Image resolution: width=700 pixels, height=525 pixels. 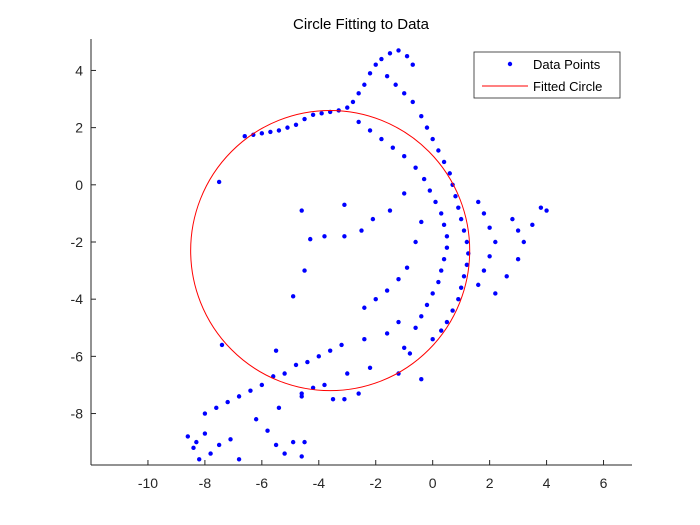 What do you see at coordinates (361, 24) in the screenshot?
I see `chart-title: Circle Fitting to Data` at bounding box center [361, 24].